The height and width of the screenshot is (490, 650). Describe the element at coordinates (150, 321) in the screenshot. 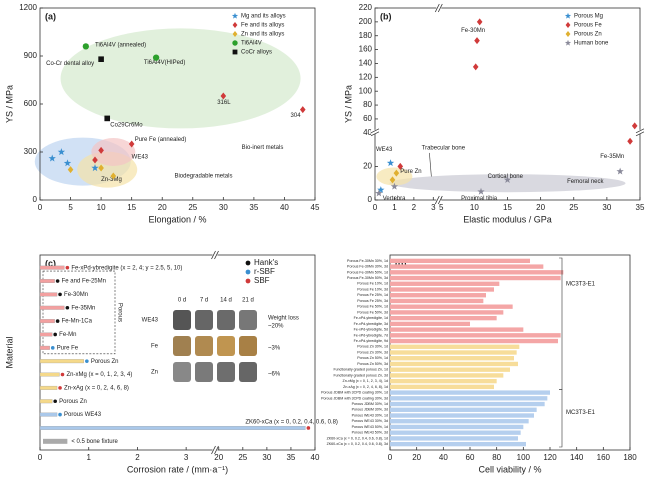

I see `inset-row: WE43` at that location.